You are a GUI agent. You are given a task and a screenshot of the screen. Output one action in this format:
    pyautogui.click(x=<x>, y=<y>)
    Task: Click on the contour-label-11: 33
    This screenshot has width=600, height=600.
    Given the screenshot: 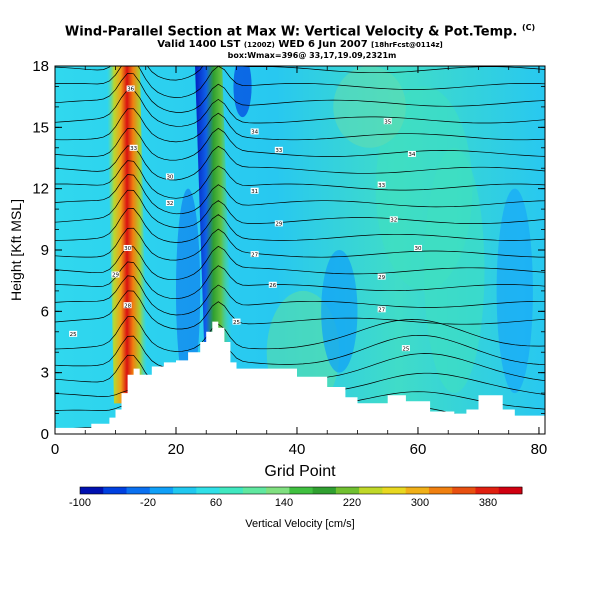 What is the action you would take?
    pyautogui.click(x=278, y=151)
    